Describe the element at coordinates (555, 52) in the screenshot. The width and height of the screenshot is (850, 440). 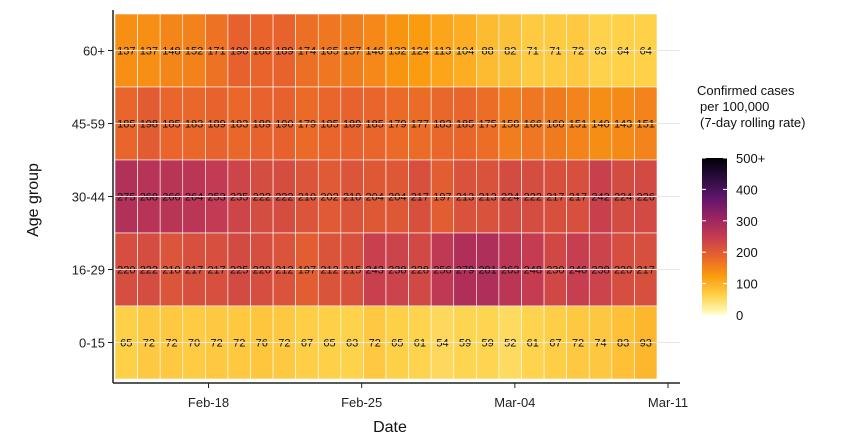
I see `cell-value-label: 71` at that location.